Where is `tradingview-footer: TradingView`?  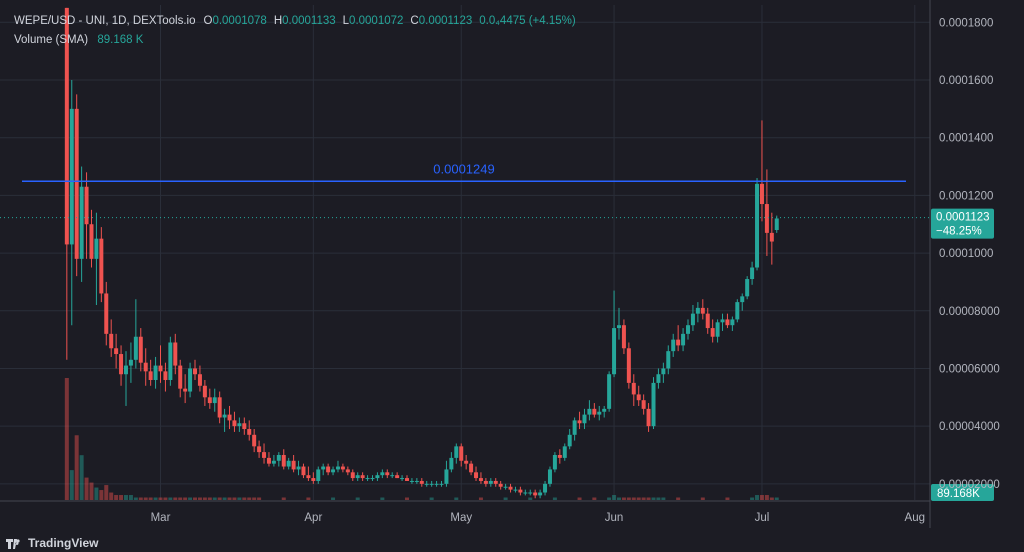
tradingview-footer: TradingView is located at coordinates (52, 543).